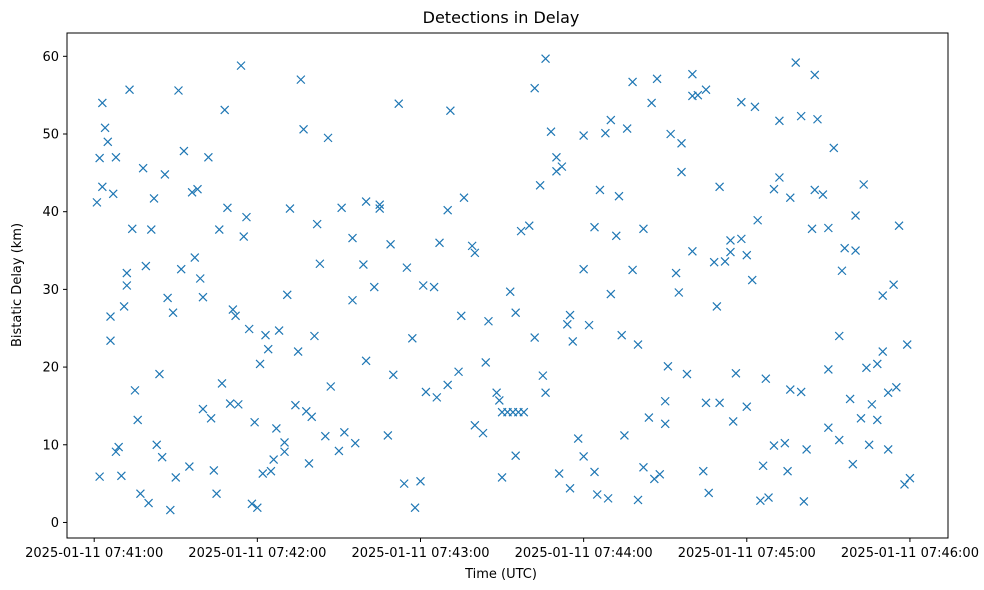 The height and width of the screenshot is (590, 984). What do you see at coordinates (747, 553) in the screenshot?
I see `x-tick-label: 2025-01-11 07:45:00` at bounding box center [747, 553].